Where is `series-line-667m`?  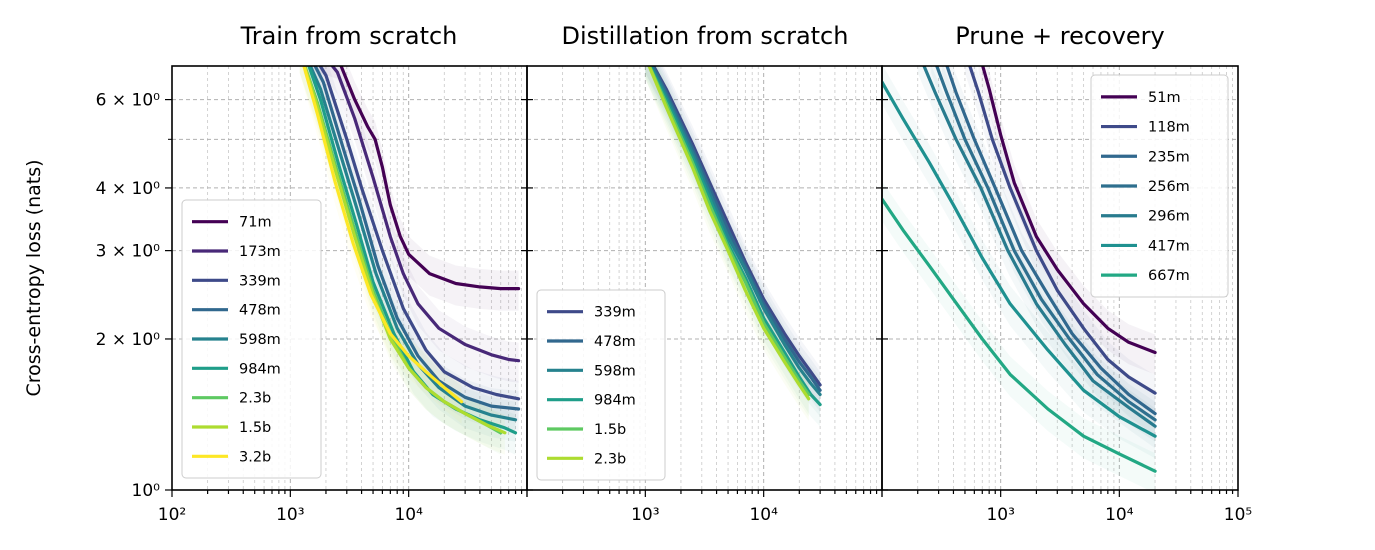
series-line-667m is located at coordinates (1019, 335).